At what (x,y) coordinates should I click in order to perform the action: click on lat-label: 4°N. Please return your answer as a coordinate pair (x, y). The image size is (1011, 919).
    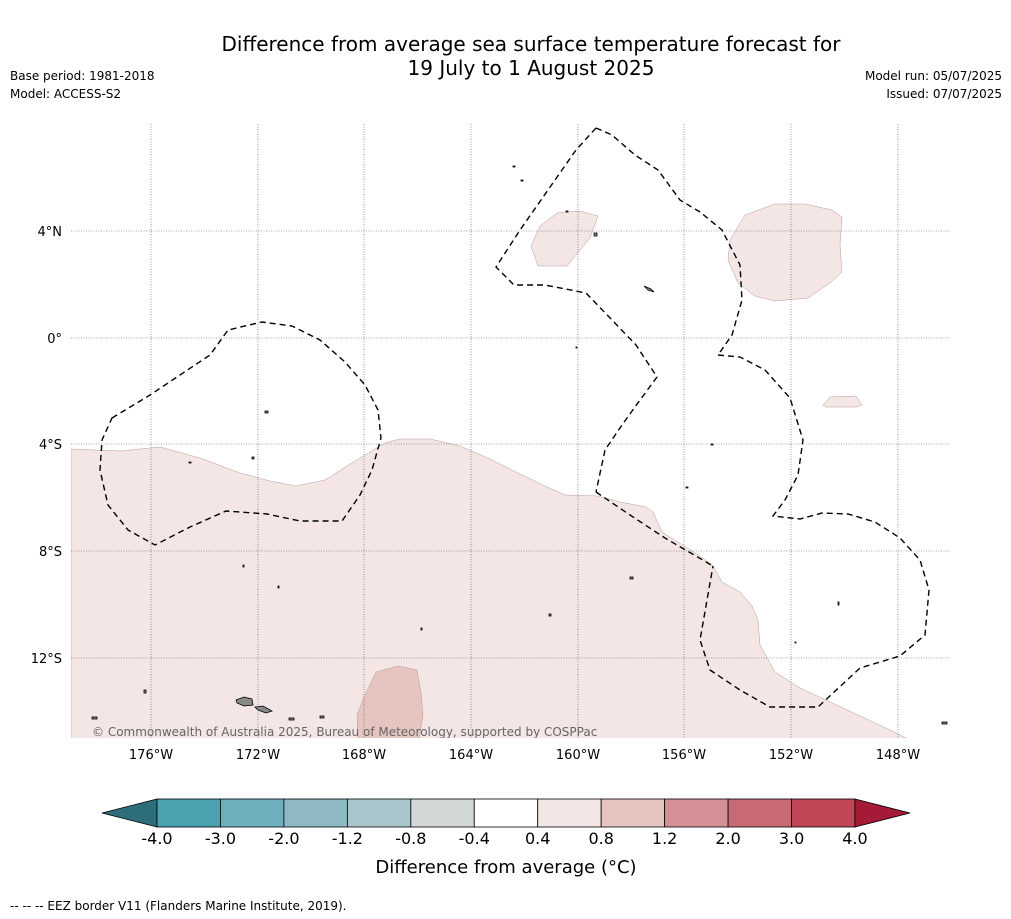
    Looking at the image, I should click on (50, 232).